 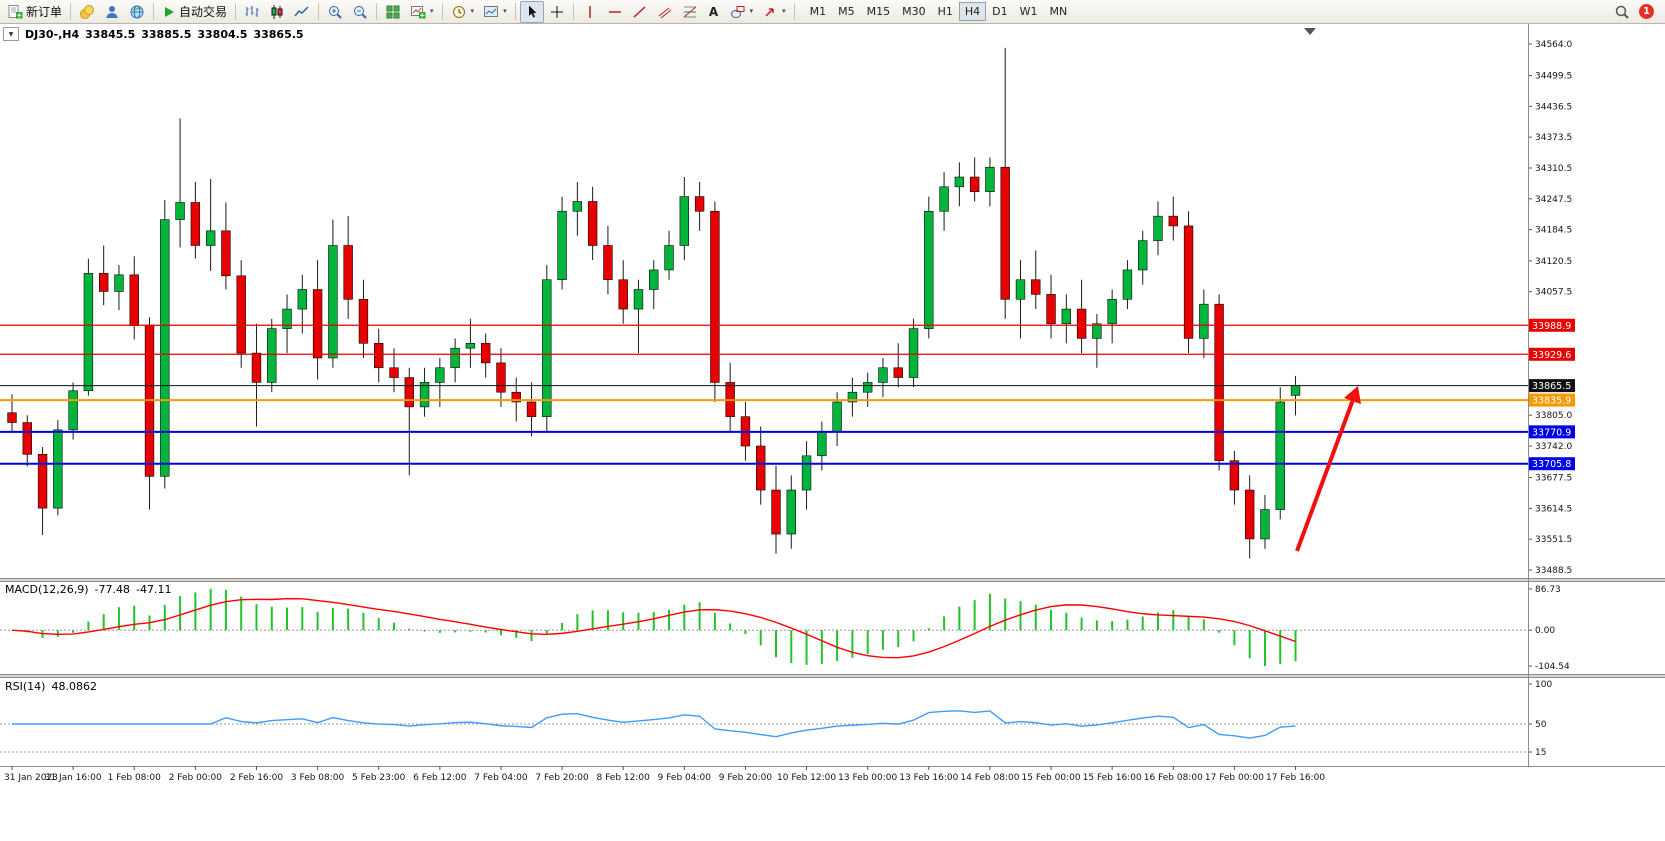 I want to click on new-chart-icon, so click(x=418, y=11).